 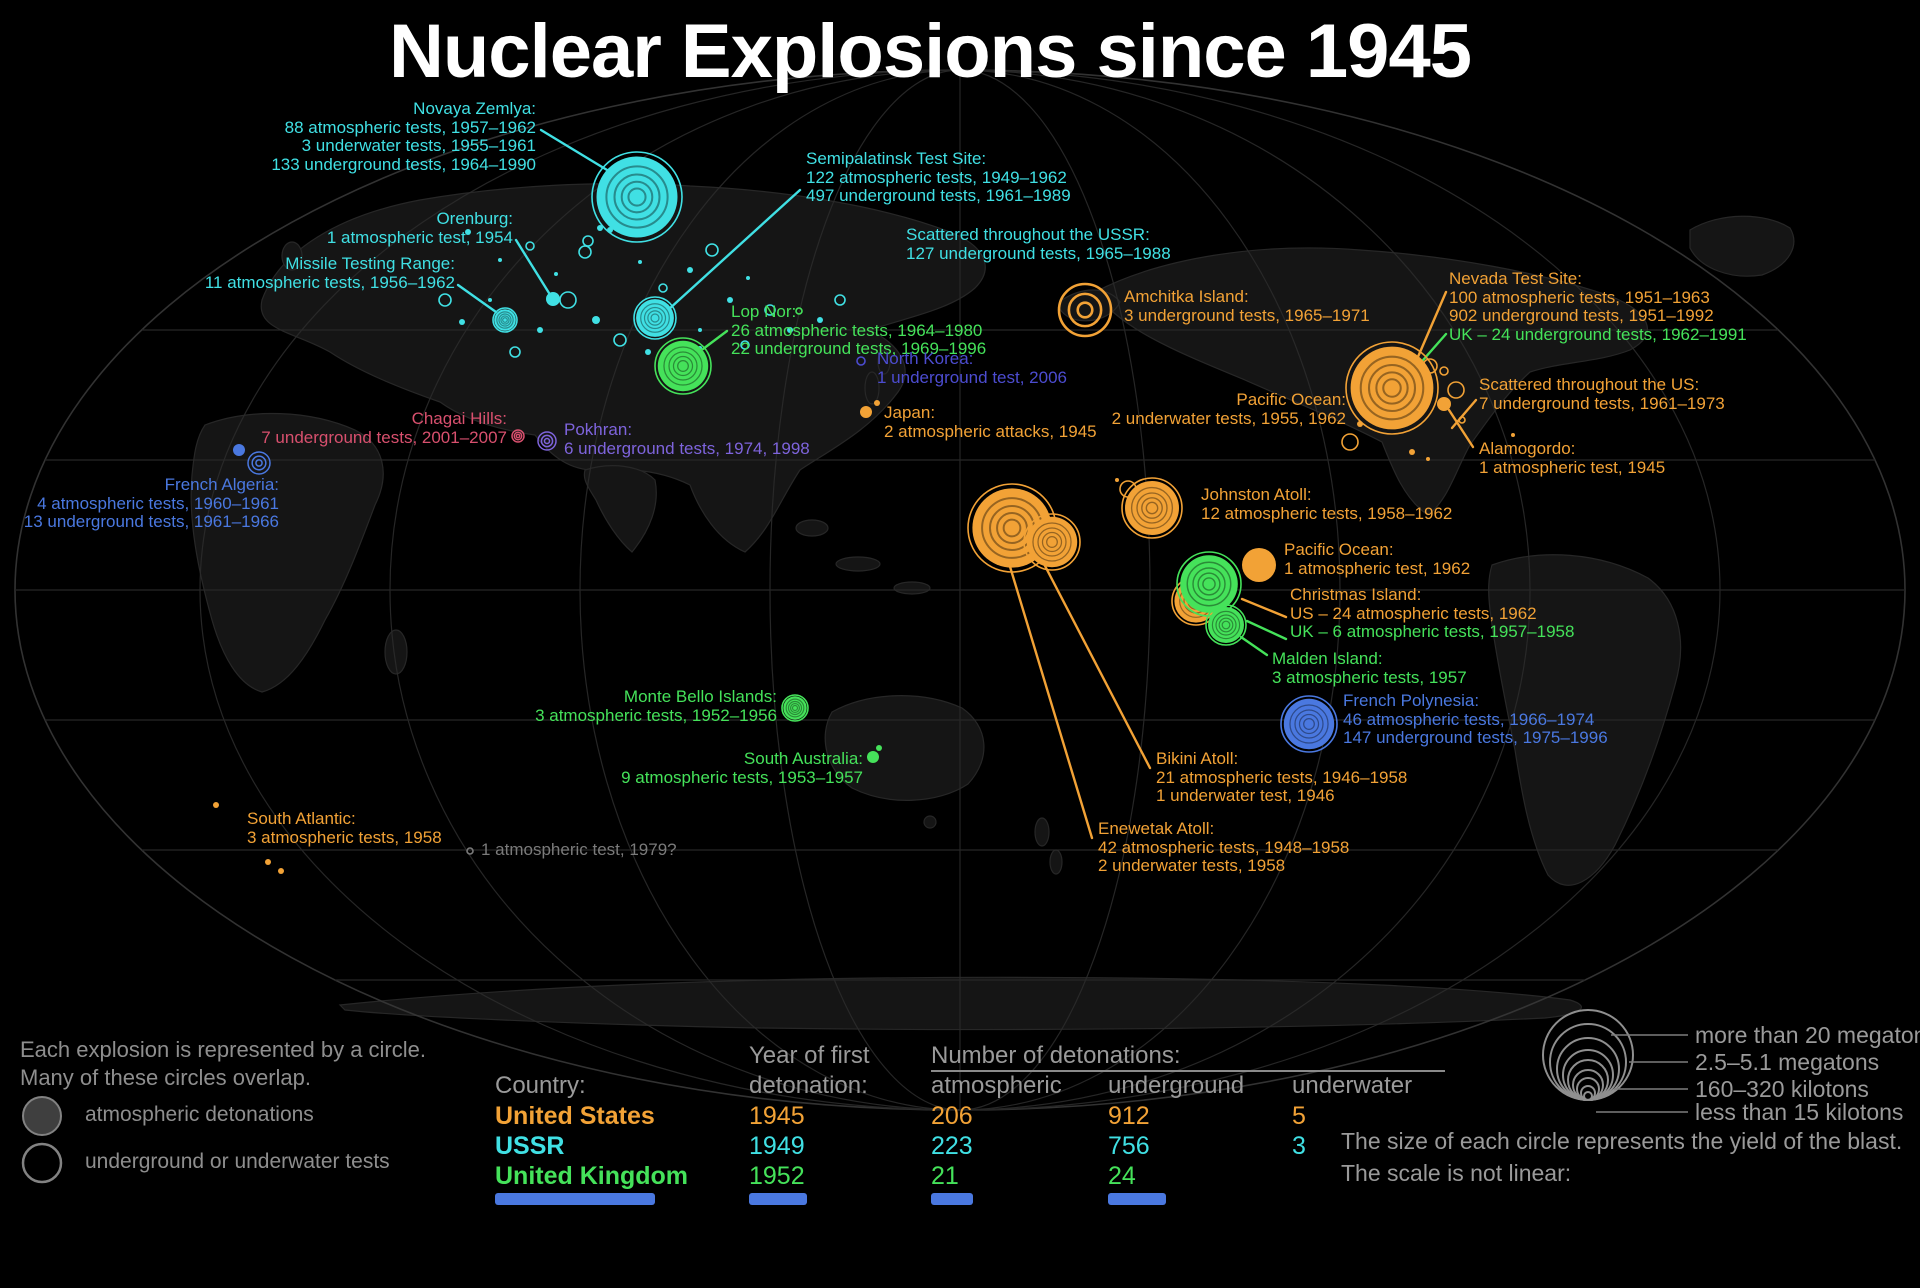 I want to click on site-enewetak-atoll-circle, so click(x=1052, y=542).